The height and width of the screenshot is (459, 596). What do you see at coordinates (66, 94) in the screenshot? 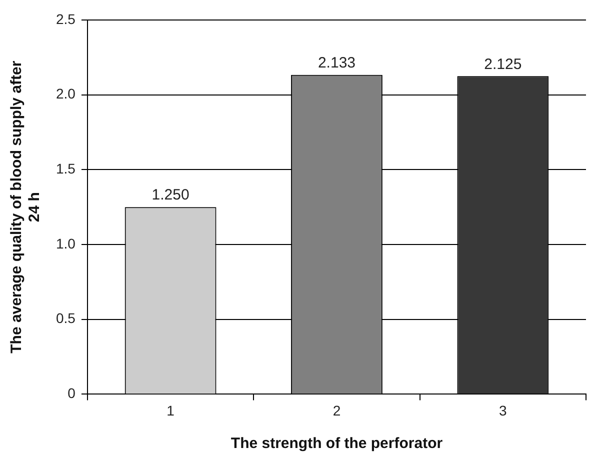
I see `y-tick-label: 2.0` at bounding box center [66, 94].